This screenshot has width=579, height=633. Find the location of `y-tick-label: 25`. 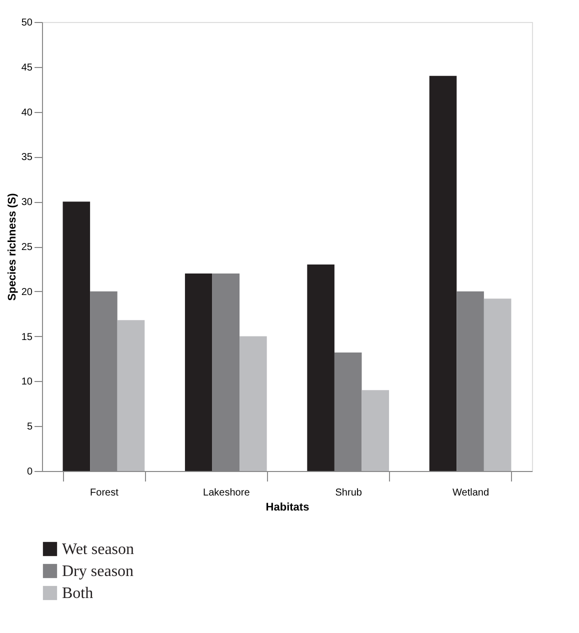

y-tick-label: 25 is located at coordinates (27, 247).